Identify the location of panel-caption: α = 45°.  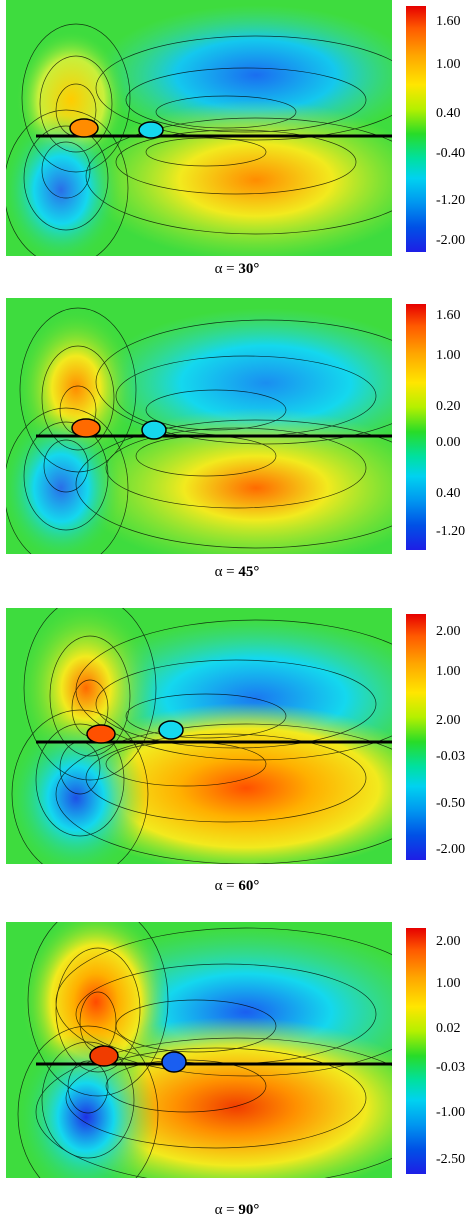
(237, 572).